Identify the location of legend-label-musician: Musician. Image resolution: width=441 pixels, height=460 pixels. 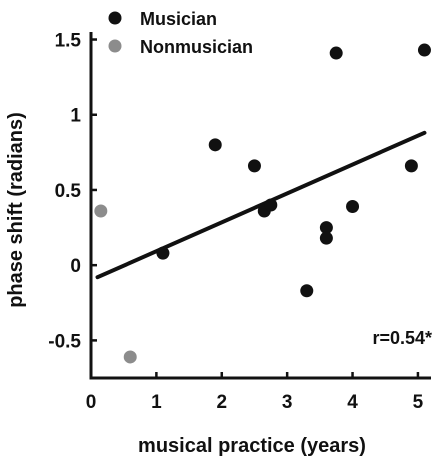
(178, 19).